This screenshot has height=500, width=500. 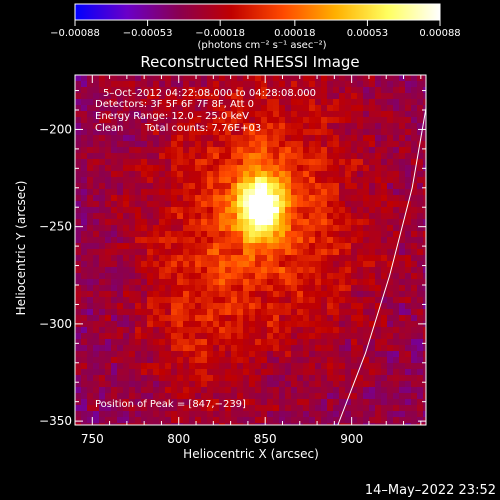 What do you see at coordinates (172, 116) in the screenshot?
I see `annotation-energy: Energy Range: 12.0 – 25.0 keV` at bounding box center [172, 116].